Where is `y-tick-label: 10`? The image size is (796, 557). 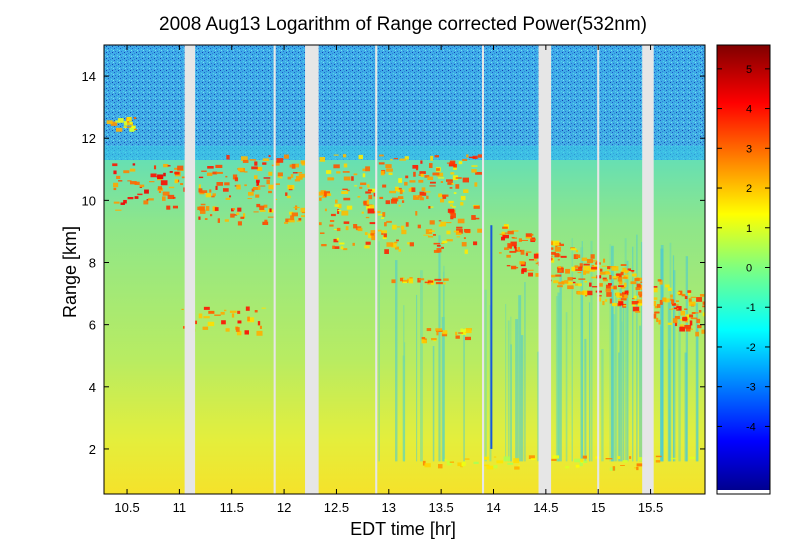 y-tick-label: 10 is located at coordinates (89, 200).